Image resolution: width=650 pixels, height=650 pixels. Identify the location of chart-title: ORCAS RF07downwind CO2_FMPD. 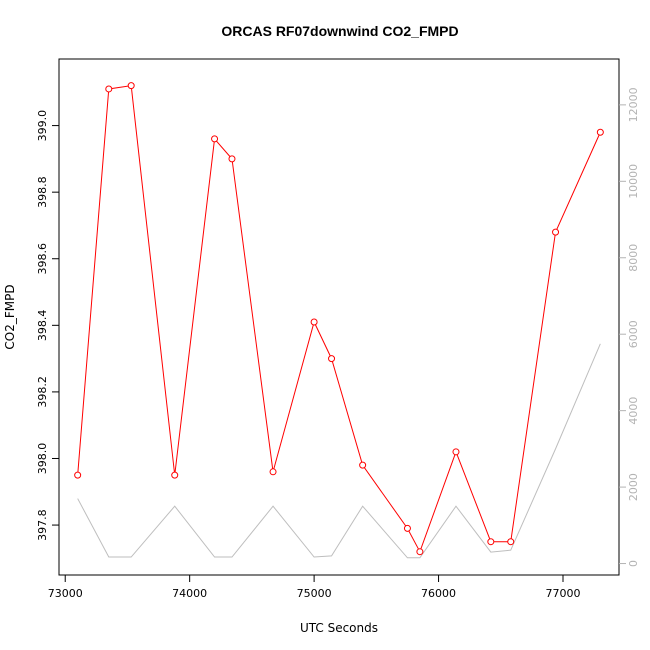
(339, 31).